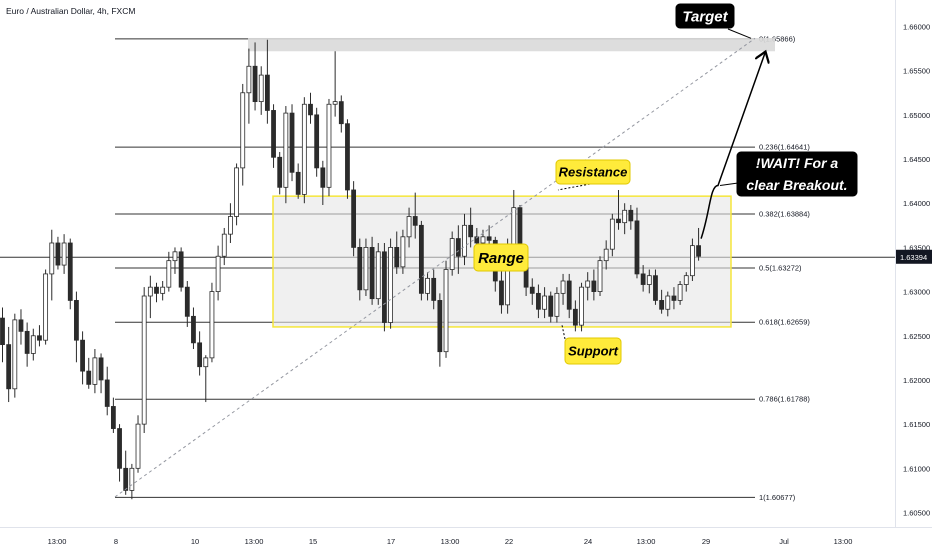 This screenshot has width=932, height=555. What do you see at coordinates (784, 147) in the screenshot?
I see `fib-level-label: 0.236(1.64641)` at bounding box center [784, 147].